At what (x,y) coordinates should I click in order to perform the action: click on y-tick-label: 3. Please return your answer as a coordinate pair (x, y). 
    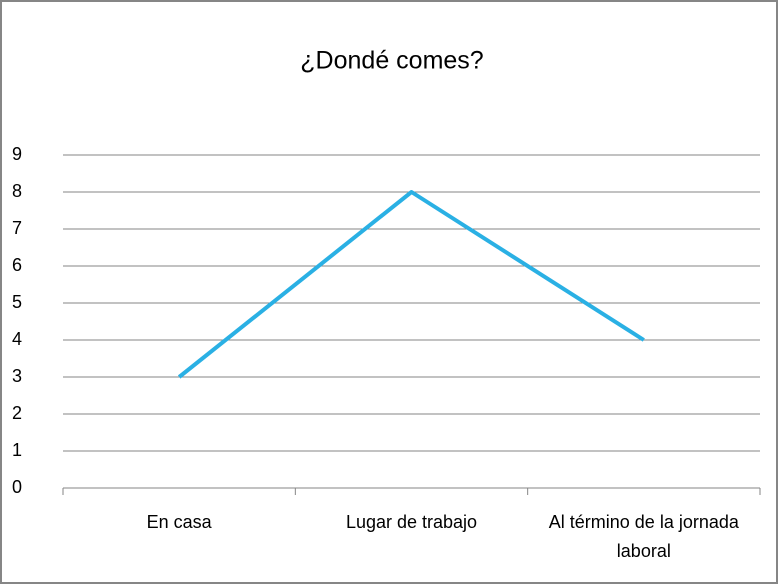
    Looking at the image, I should click on (17, 376).